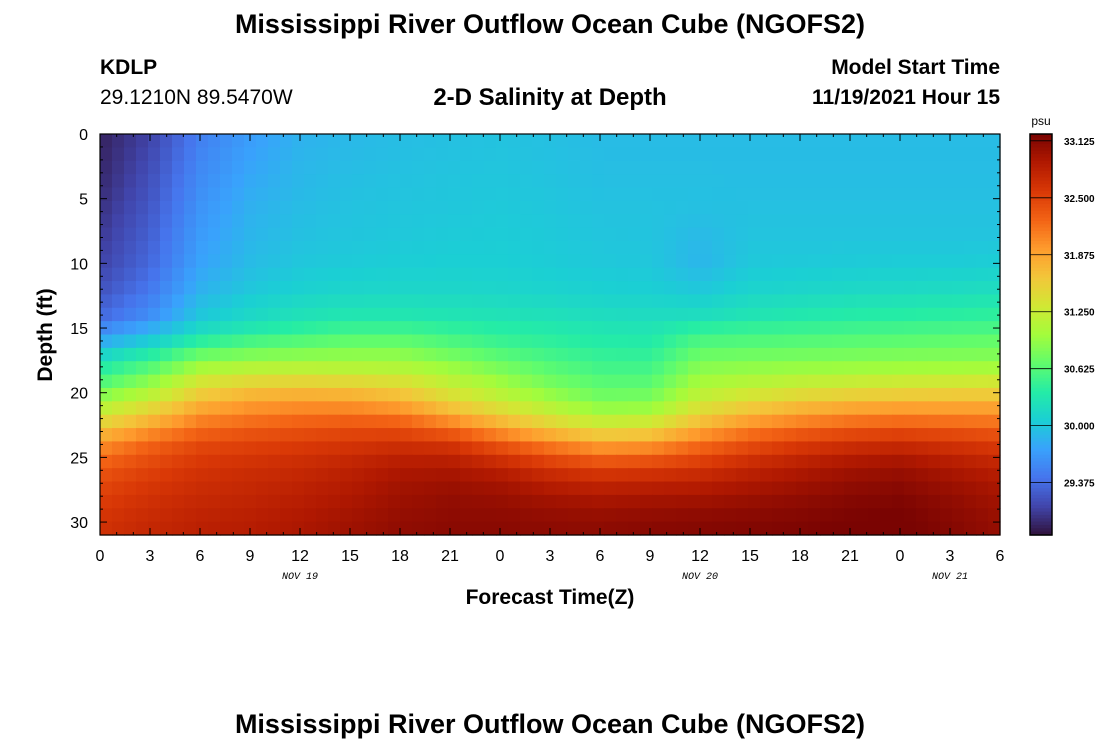 The height and width of the screenshot is (750, 1100). I want to click on x-tick-label: 6, so click(200, 556).